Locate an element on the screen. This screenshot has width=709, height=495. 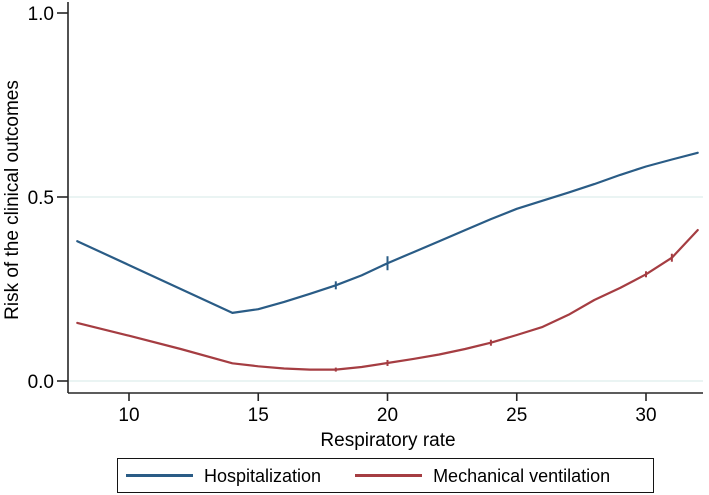
x-axis-title: Respiratory rate is located at coordinates (387, 440).